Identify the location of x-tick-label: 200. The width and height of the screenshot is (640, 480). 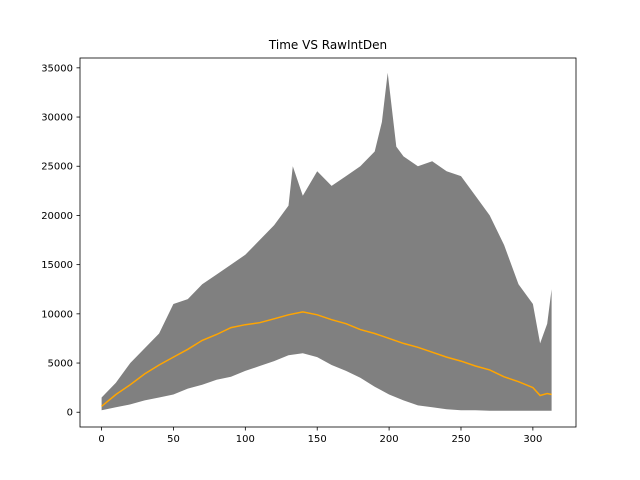
(389, 439).